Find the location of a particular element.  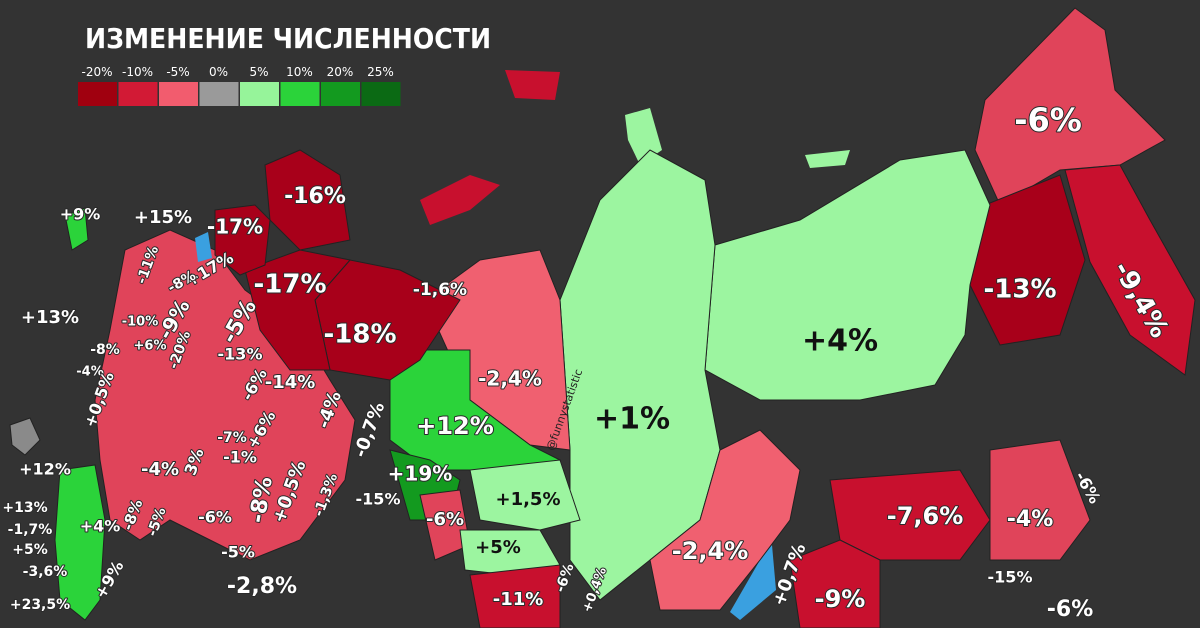

legend-label: 20% is located at coordinates (340, 72).